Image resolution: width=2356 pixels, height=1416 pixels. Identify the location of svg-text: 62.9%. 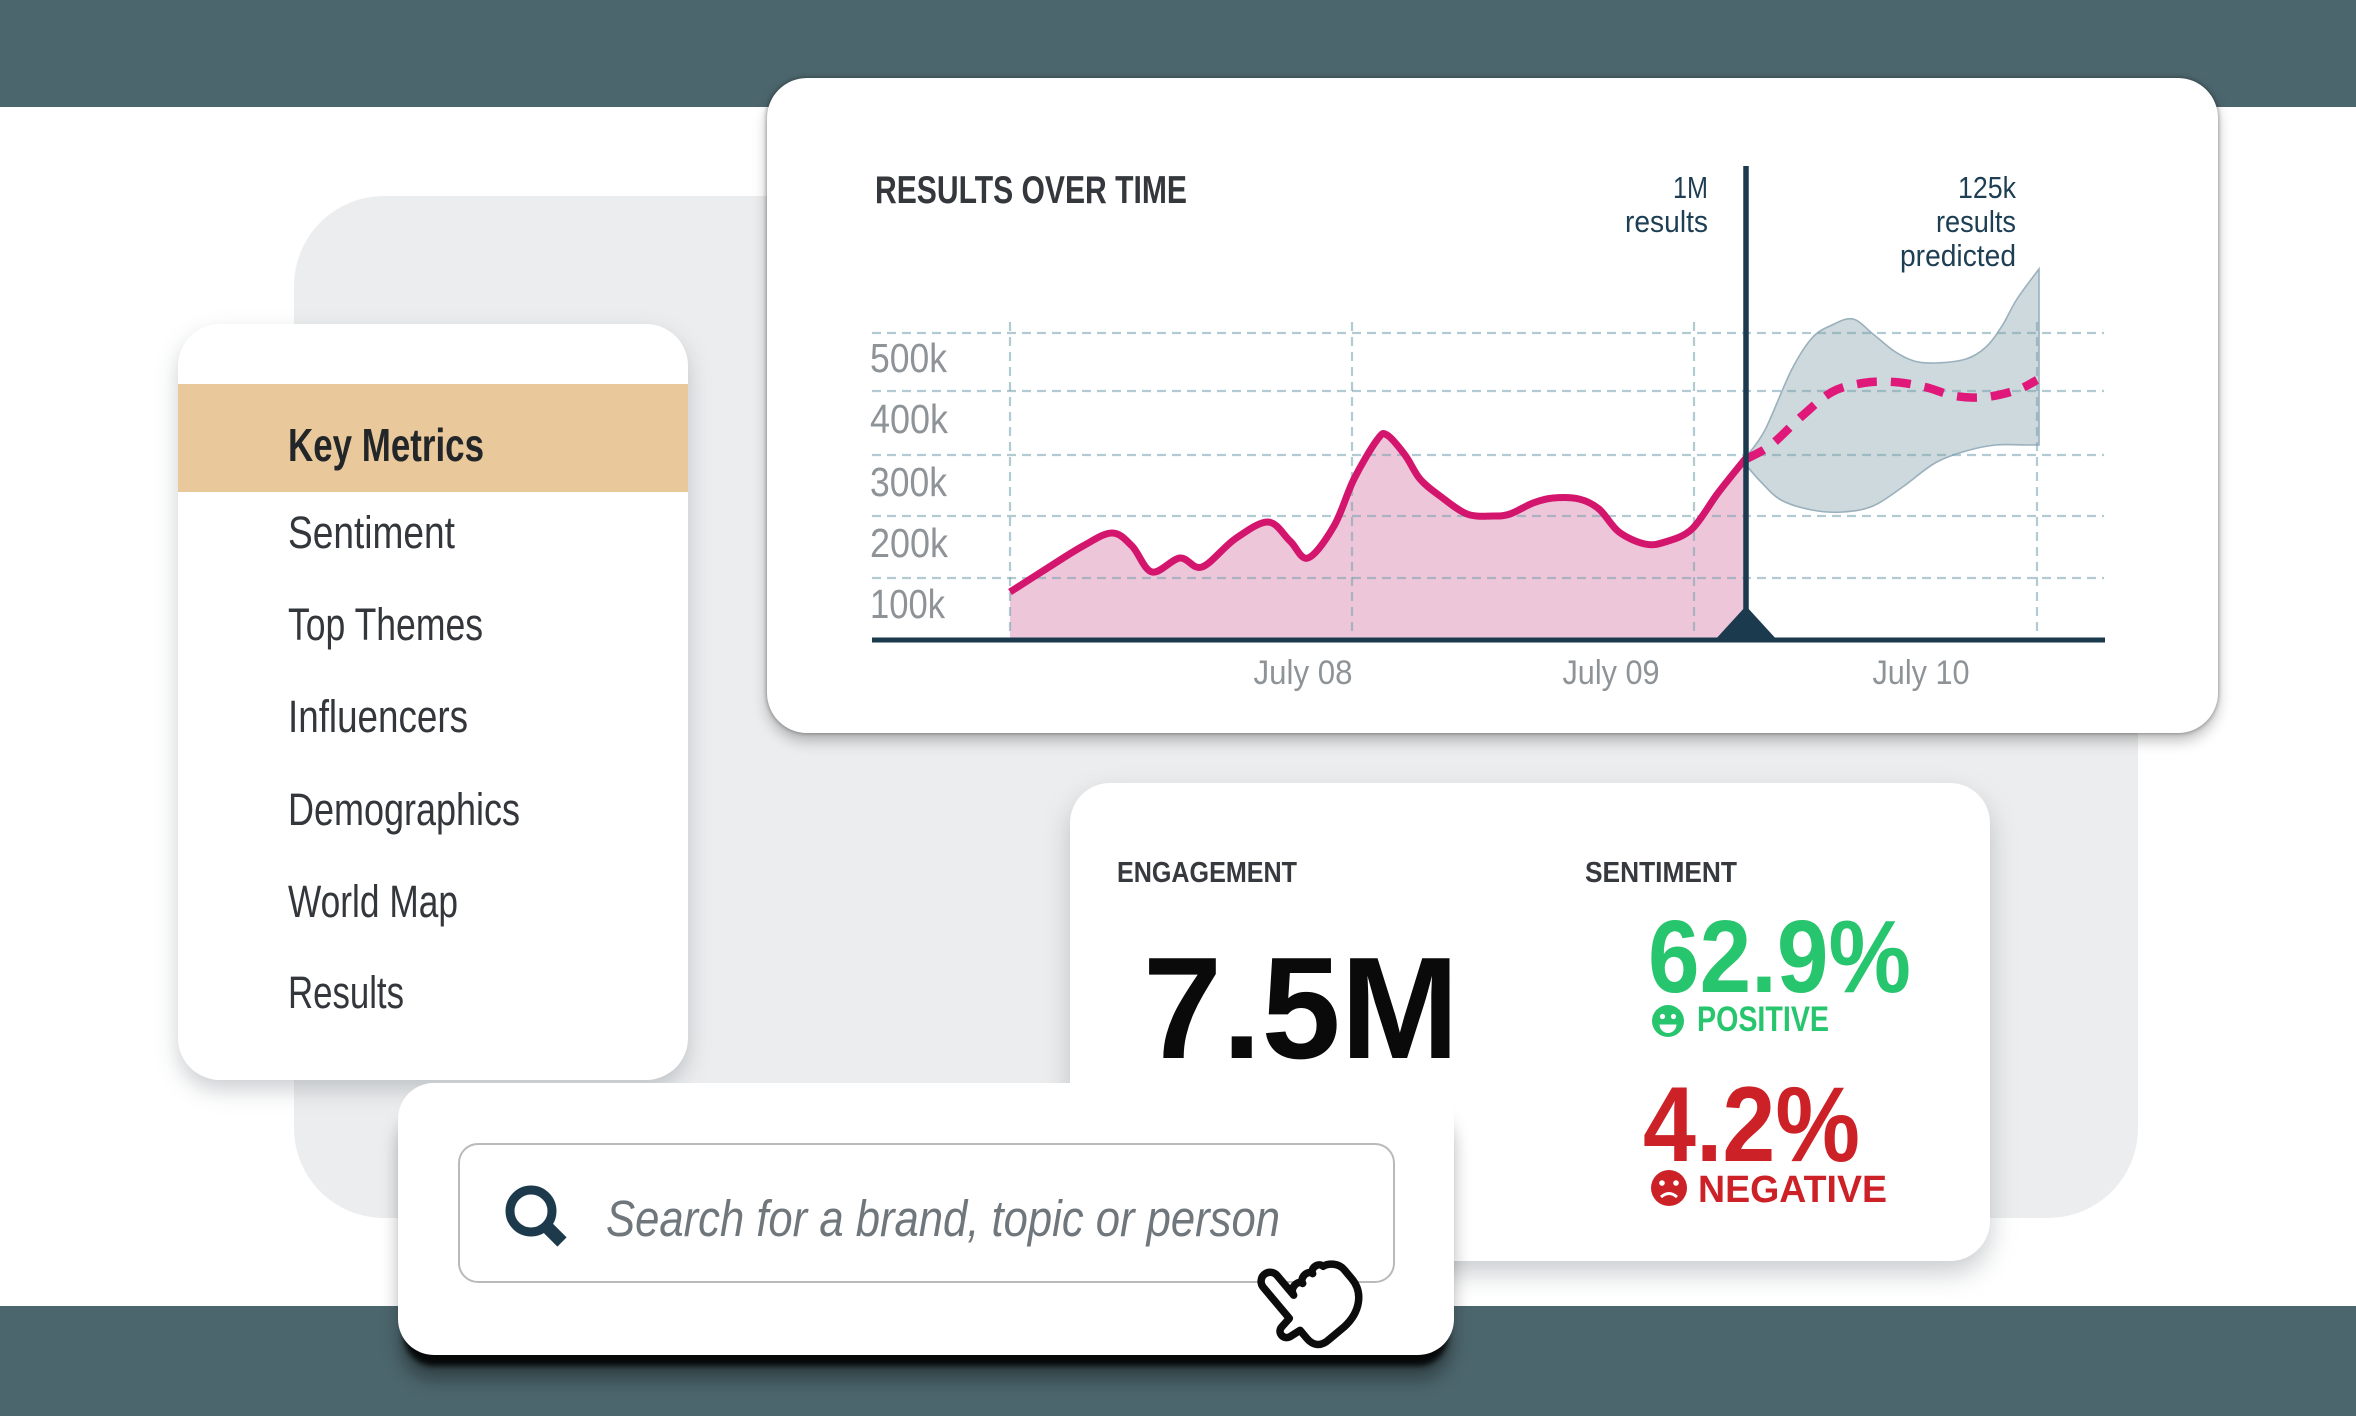
(1779, 956).